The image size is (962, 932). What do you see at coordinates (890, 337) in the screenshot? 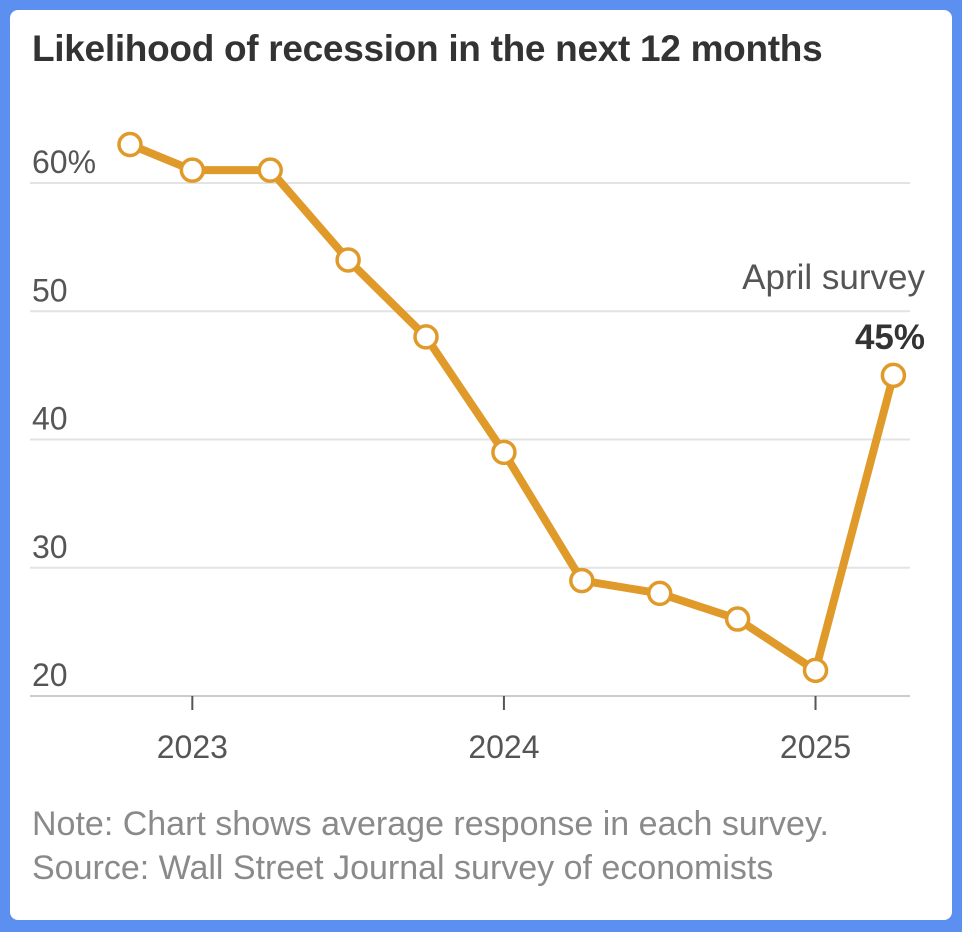
I see `annotation-value: 45%` at bounding box center [890, 337].